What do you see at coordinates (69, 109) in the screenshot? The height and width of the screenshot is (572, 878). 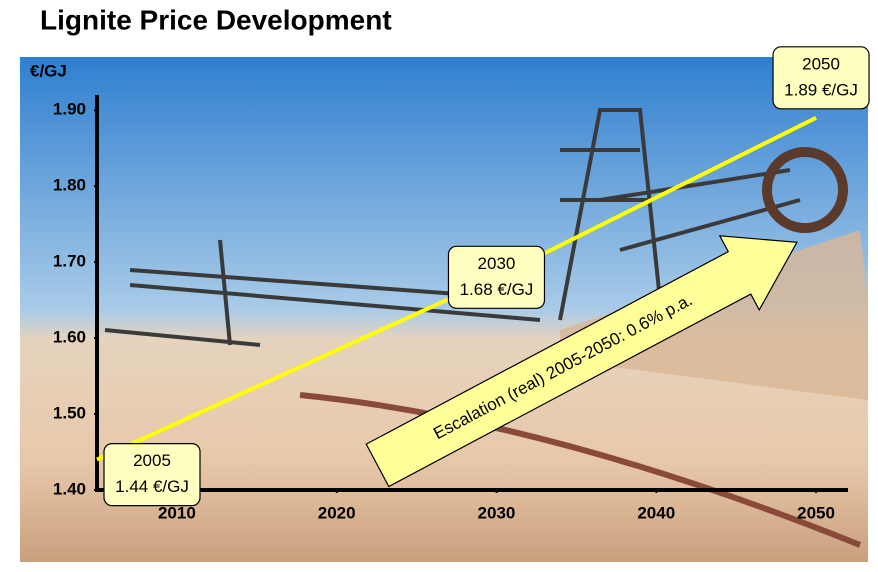 I see `y-tick-label: 1.90` at bounding box center [69, 109].